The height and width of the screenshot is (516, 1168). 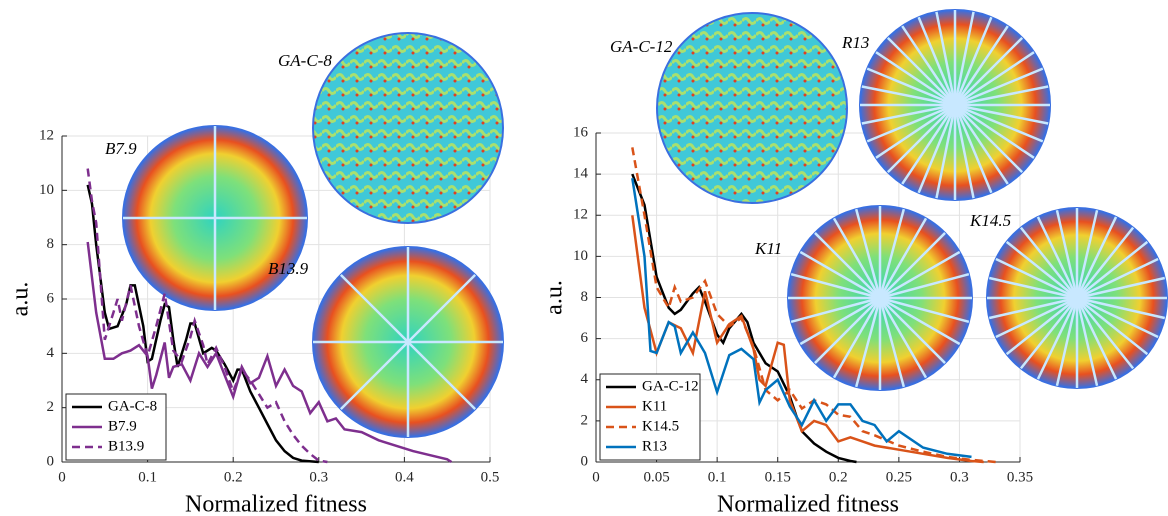 I want to click on inset-label: GA-C-8, so click(x=305, y=60).